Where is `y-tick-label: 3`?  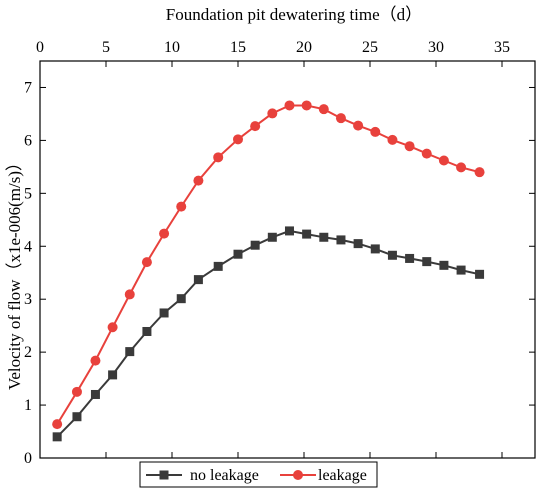 y-tick-label: 3 is located at coordinates (28, 299).